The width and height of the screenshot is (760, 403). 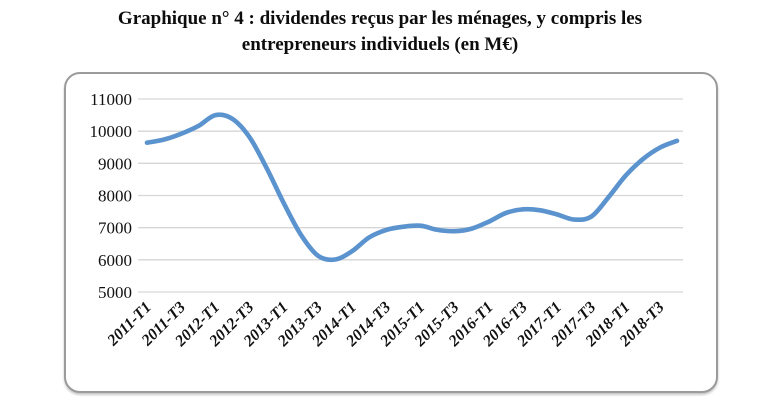 I want to click on y-tick-label: 8000, so click(x=115, y=196).